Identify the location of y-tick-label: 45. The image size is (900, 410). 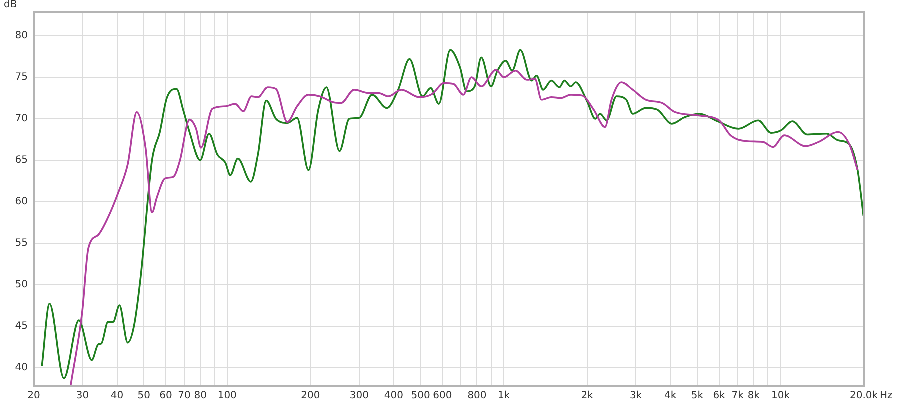
(21, 326).